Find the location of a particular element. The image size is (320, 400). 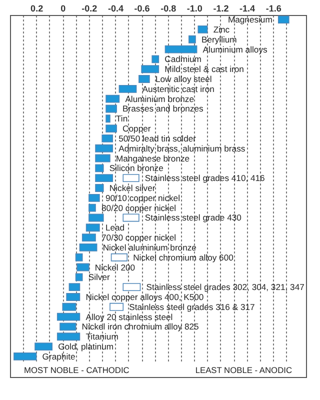

y-tick-label: 70/30 copper nickel is located at coordinates (139, 237).